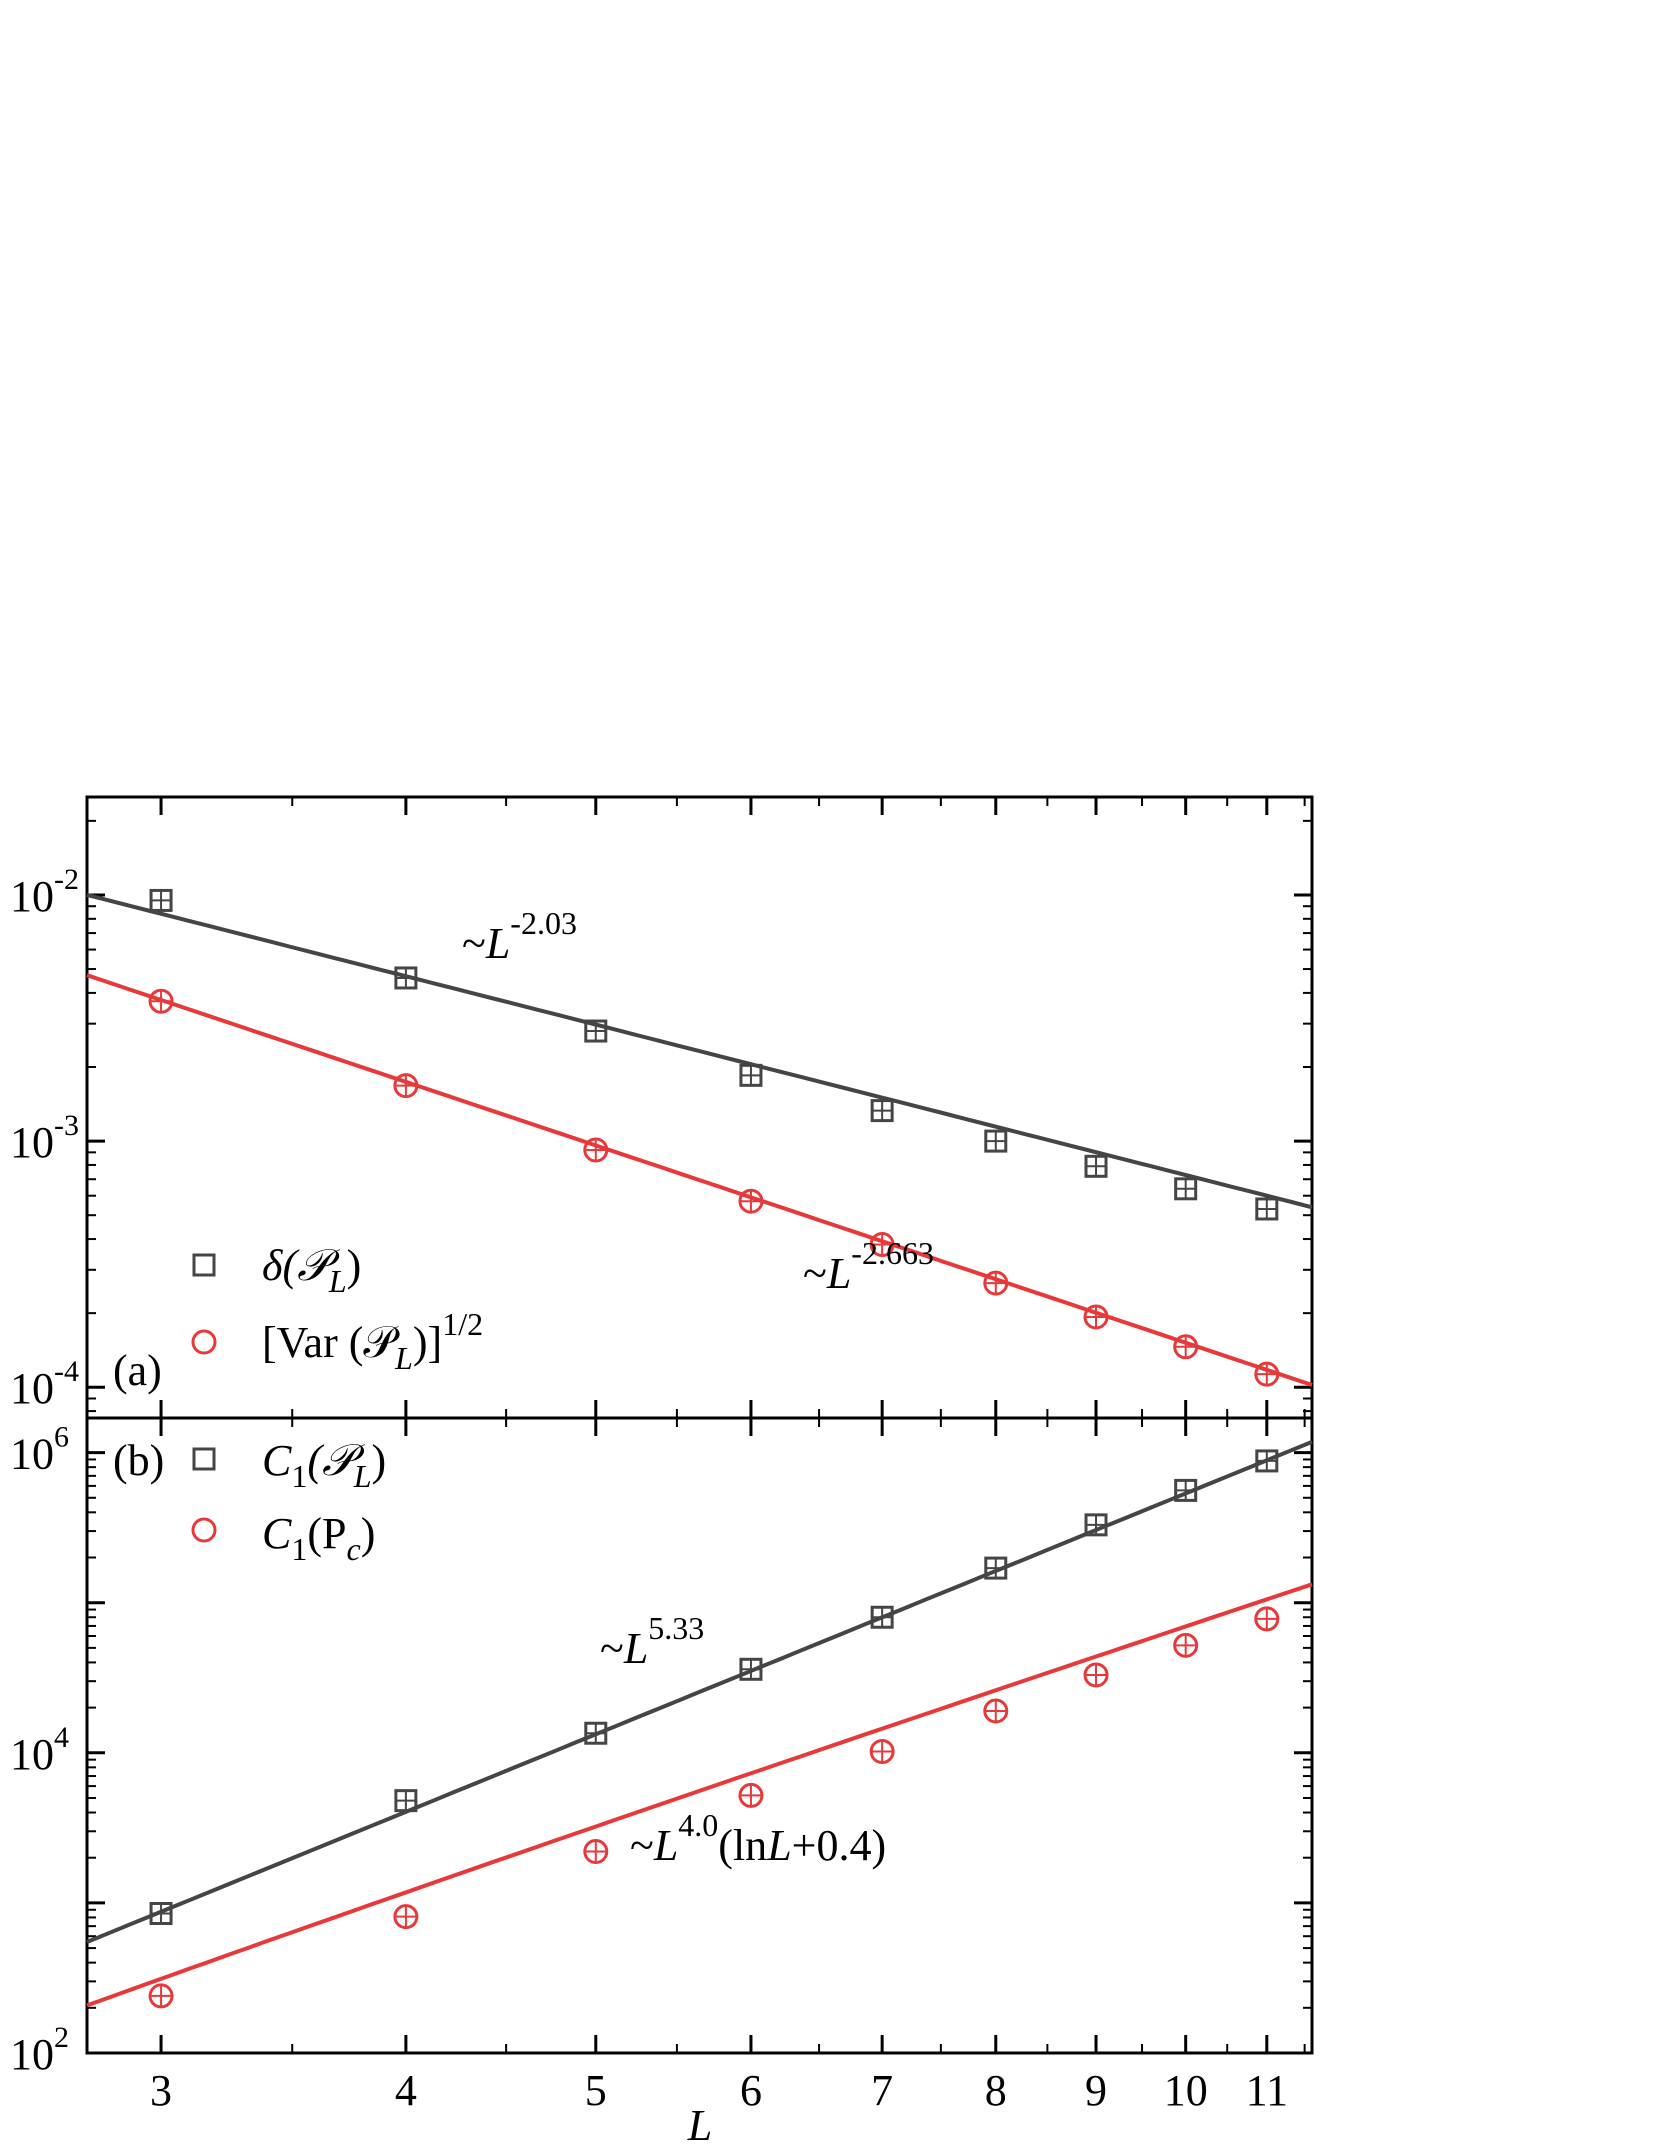 This screenshot has height=2149, width=1661. Describe the element at coordinates (719, 2090) in the screenshot. I see `x-tick-labels: 3 4 5 6 7 8 9 10 11` at that location.